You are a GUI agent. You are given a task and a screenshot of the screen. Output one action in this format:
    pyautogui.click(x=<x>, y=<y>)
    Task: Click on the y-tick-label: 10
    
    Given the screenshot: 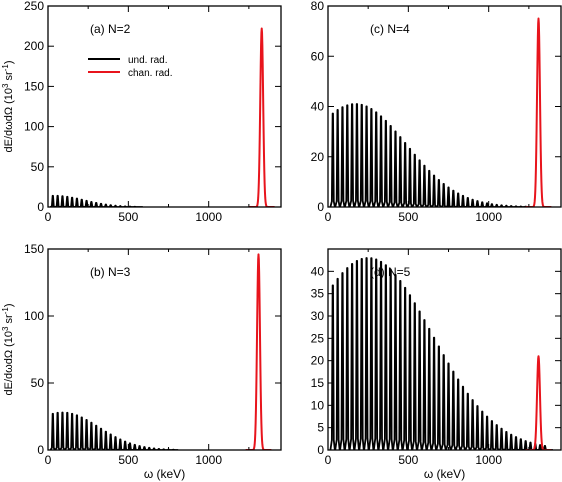 What is the action you would take?
    pyautogui.click(x=318, y=405)
    